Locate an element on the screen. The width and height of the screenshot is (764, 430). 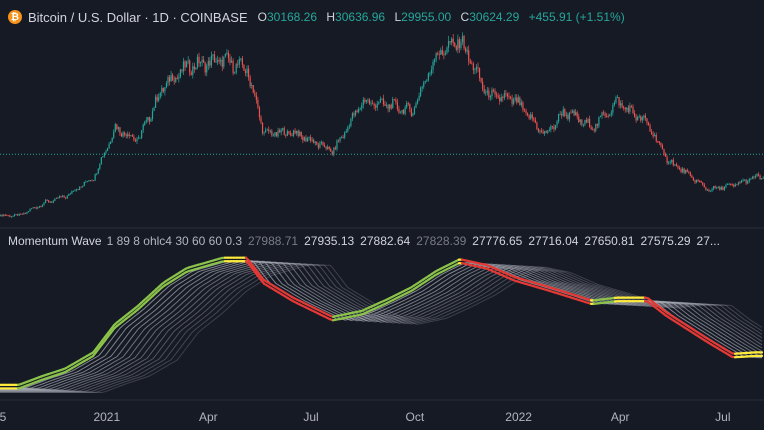
low-label: L is located at coordinates (398, 17).